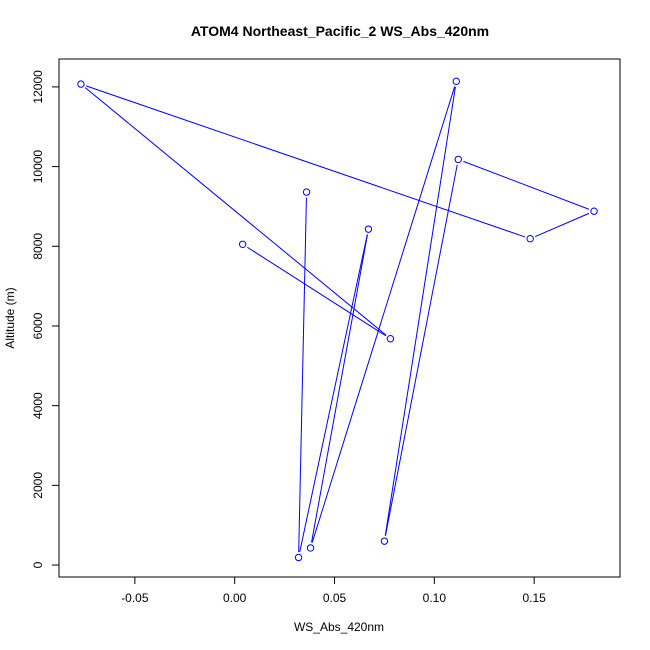  Describe the element at coordinates (135, 598) in the screenshot. I see `x-tick-label: -0.05` at that location.